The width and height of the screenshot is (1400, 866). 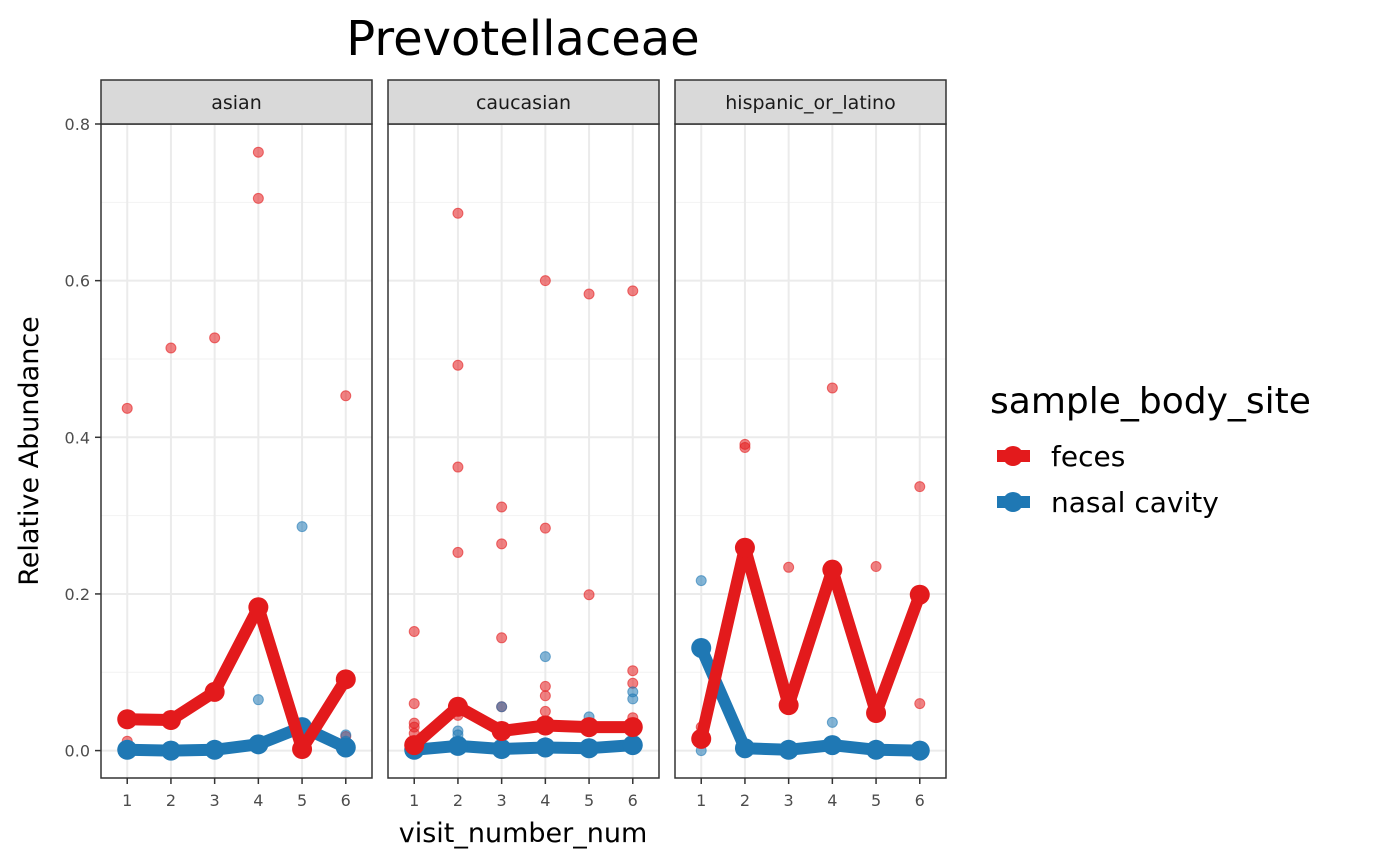 I want to click on strip-label: caucasian, so click(x=523, y=103).